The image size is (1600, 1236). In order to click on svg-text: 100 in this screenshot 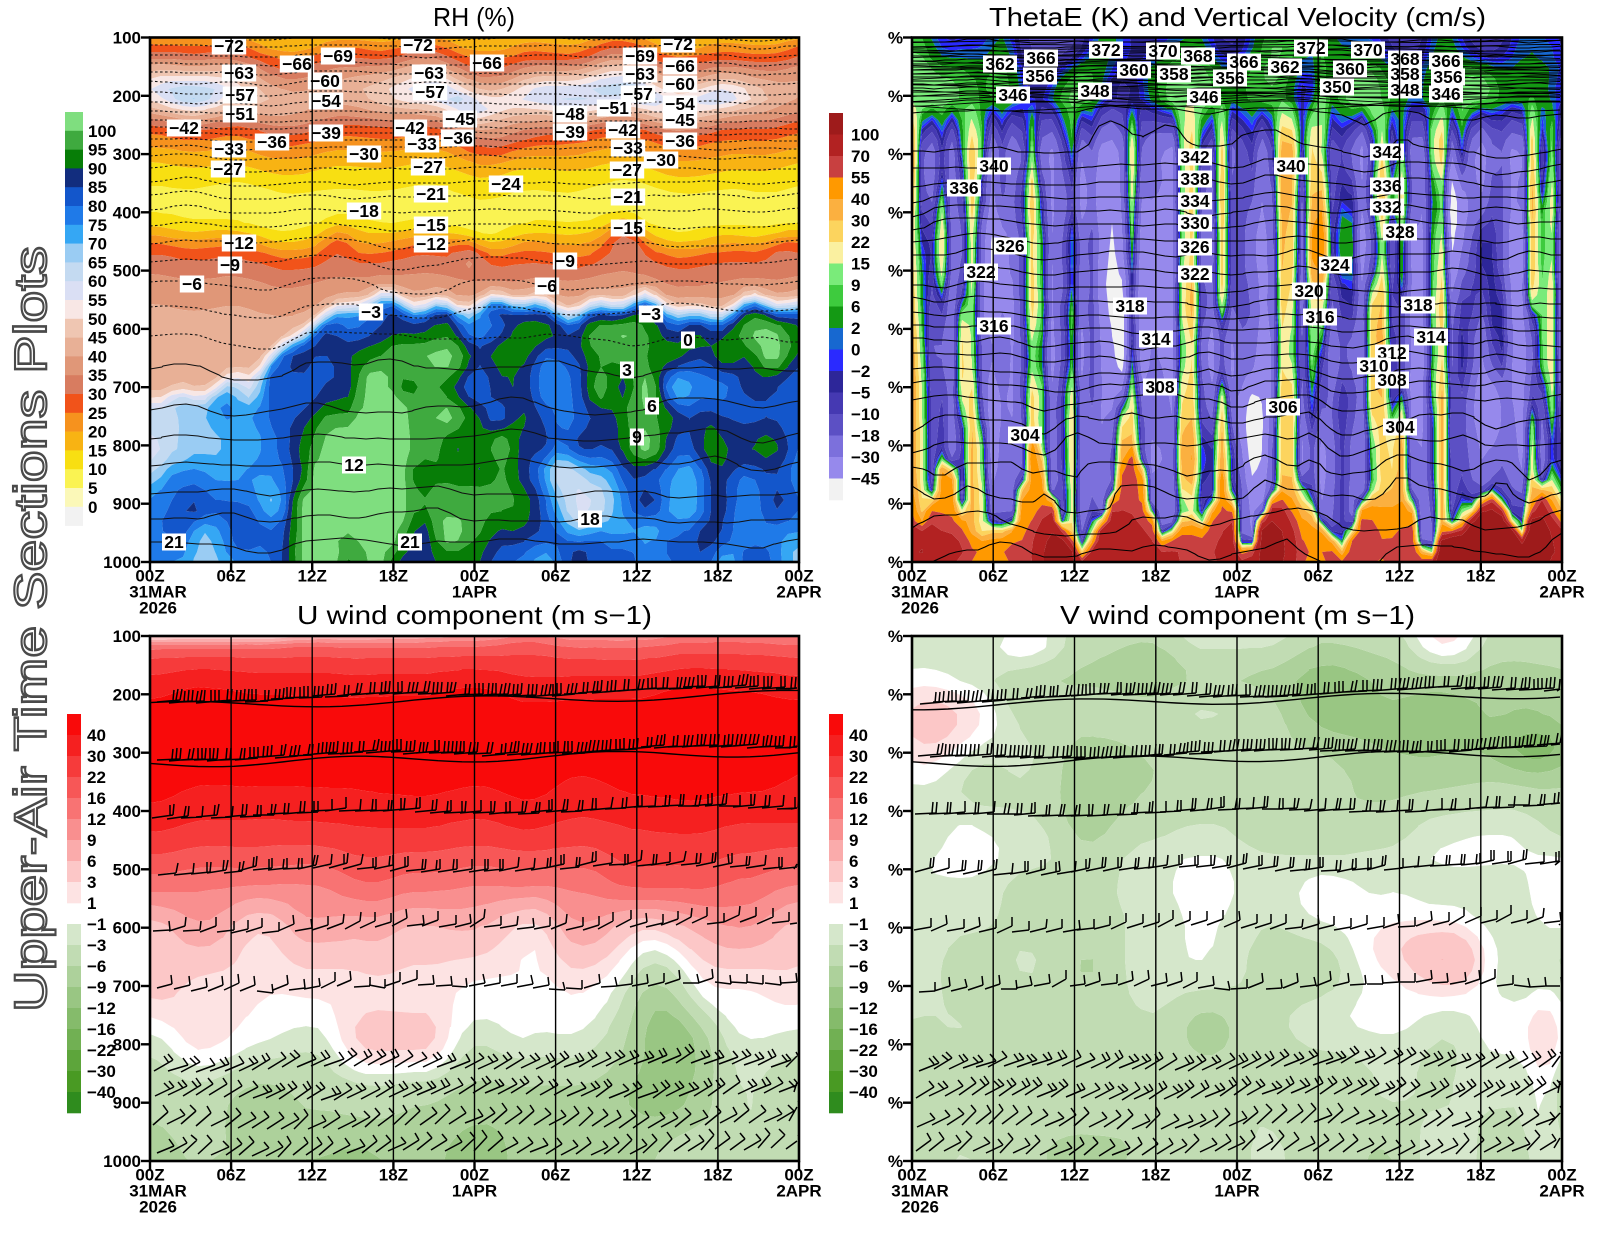, I will do `click(127, 636)`.